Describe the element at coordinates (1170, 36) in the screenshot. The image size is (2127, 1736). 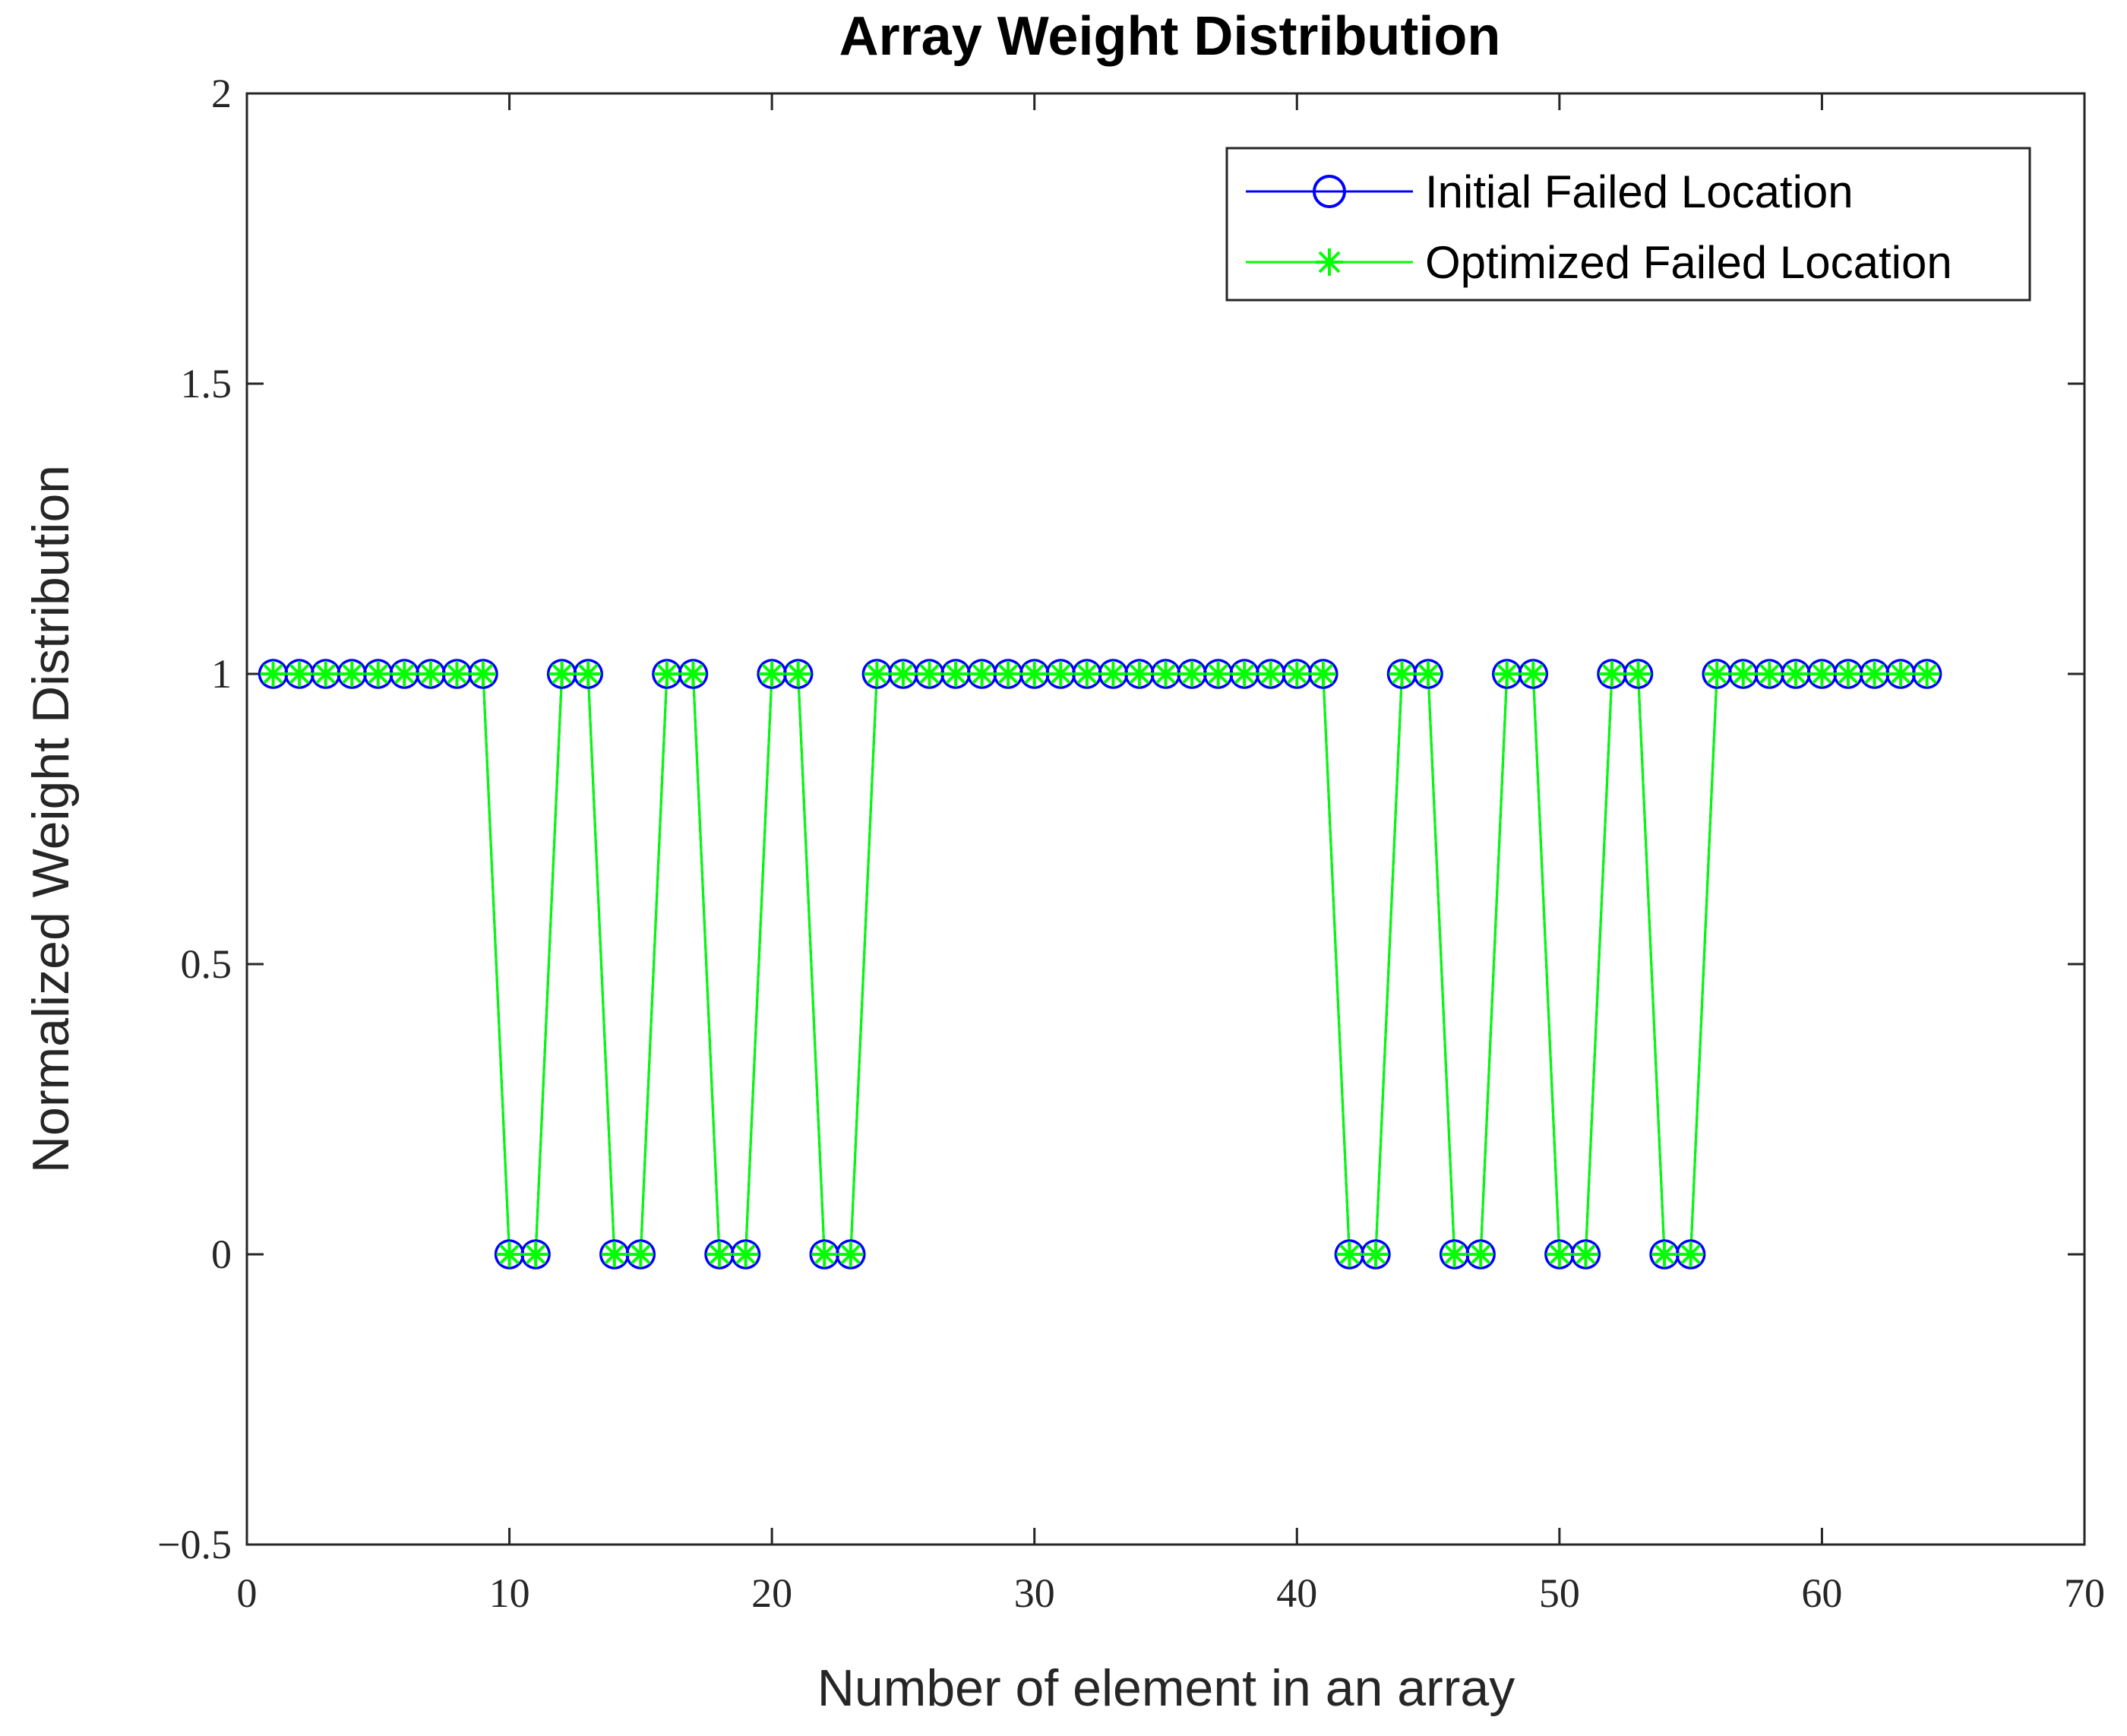
I see `chart-title: Array Weight Distribution` at that location.